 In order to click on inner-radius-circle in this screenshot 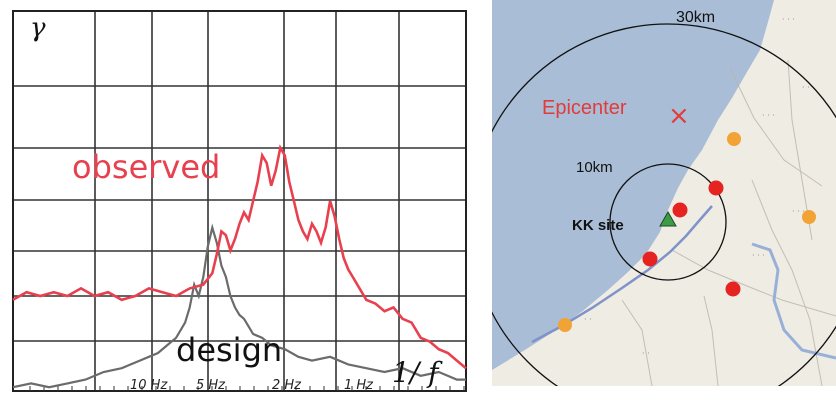, I will do `click(668, 222)`.